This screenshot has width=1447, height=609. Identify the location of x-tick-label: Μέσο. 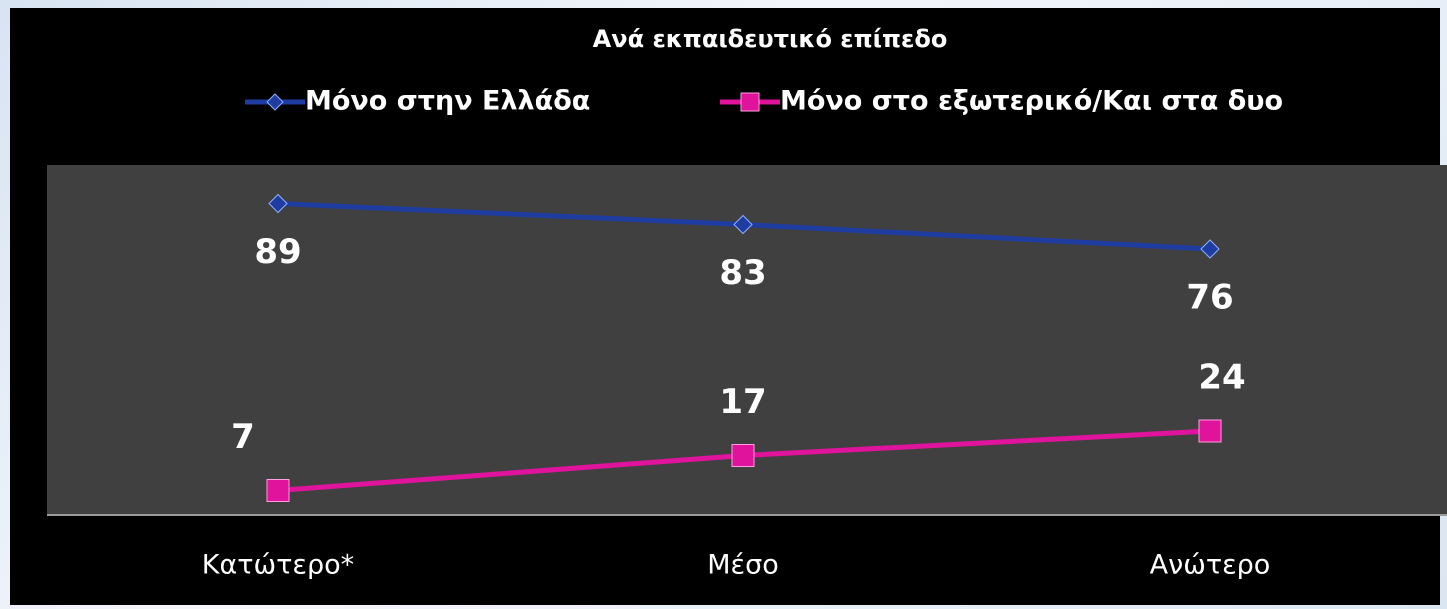
(743, 565).